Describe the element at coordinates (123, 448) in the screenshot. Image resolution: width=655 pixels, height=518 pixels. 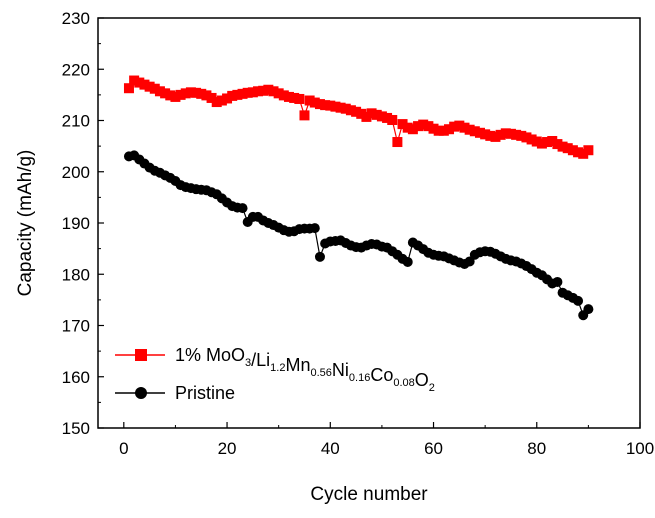
I see `x-tick-label: 0` at that location.